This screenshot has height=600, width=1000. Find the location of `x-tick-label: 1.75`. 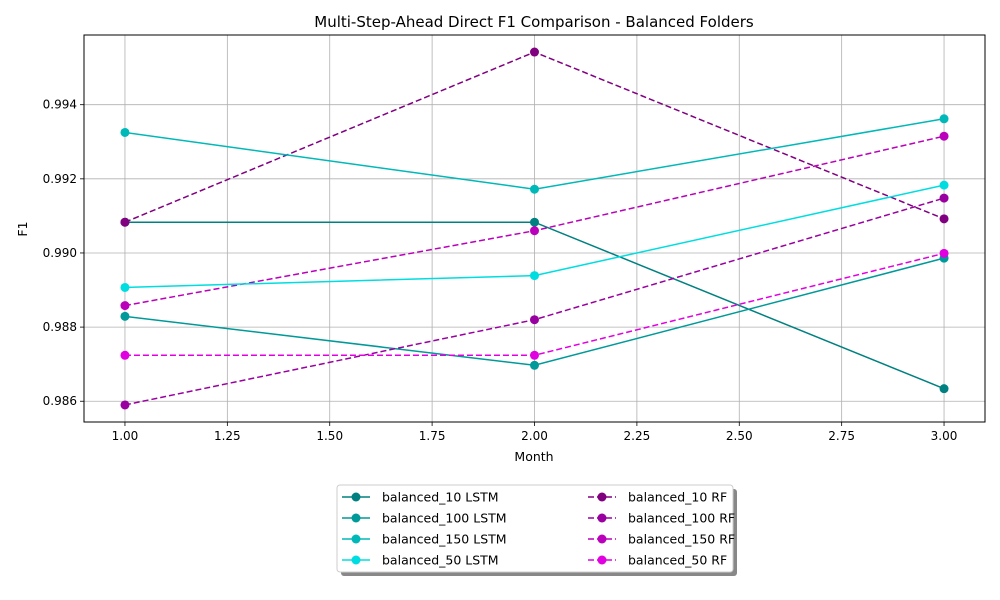

x-tick-label: 1.75 is located at coordinates (432, 436).